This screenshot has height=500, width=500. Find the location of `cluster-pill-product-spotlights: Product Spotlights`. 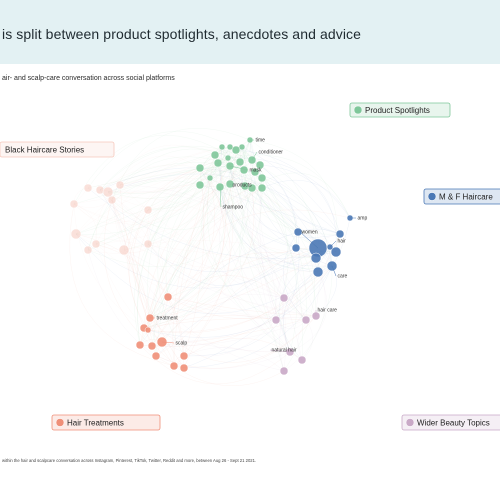

cluster-pill-product-spotlights: Product Spotlights is located at coordinates (400, 110).